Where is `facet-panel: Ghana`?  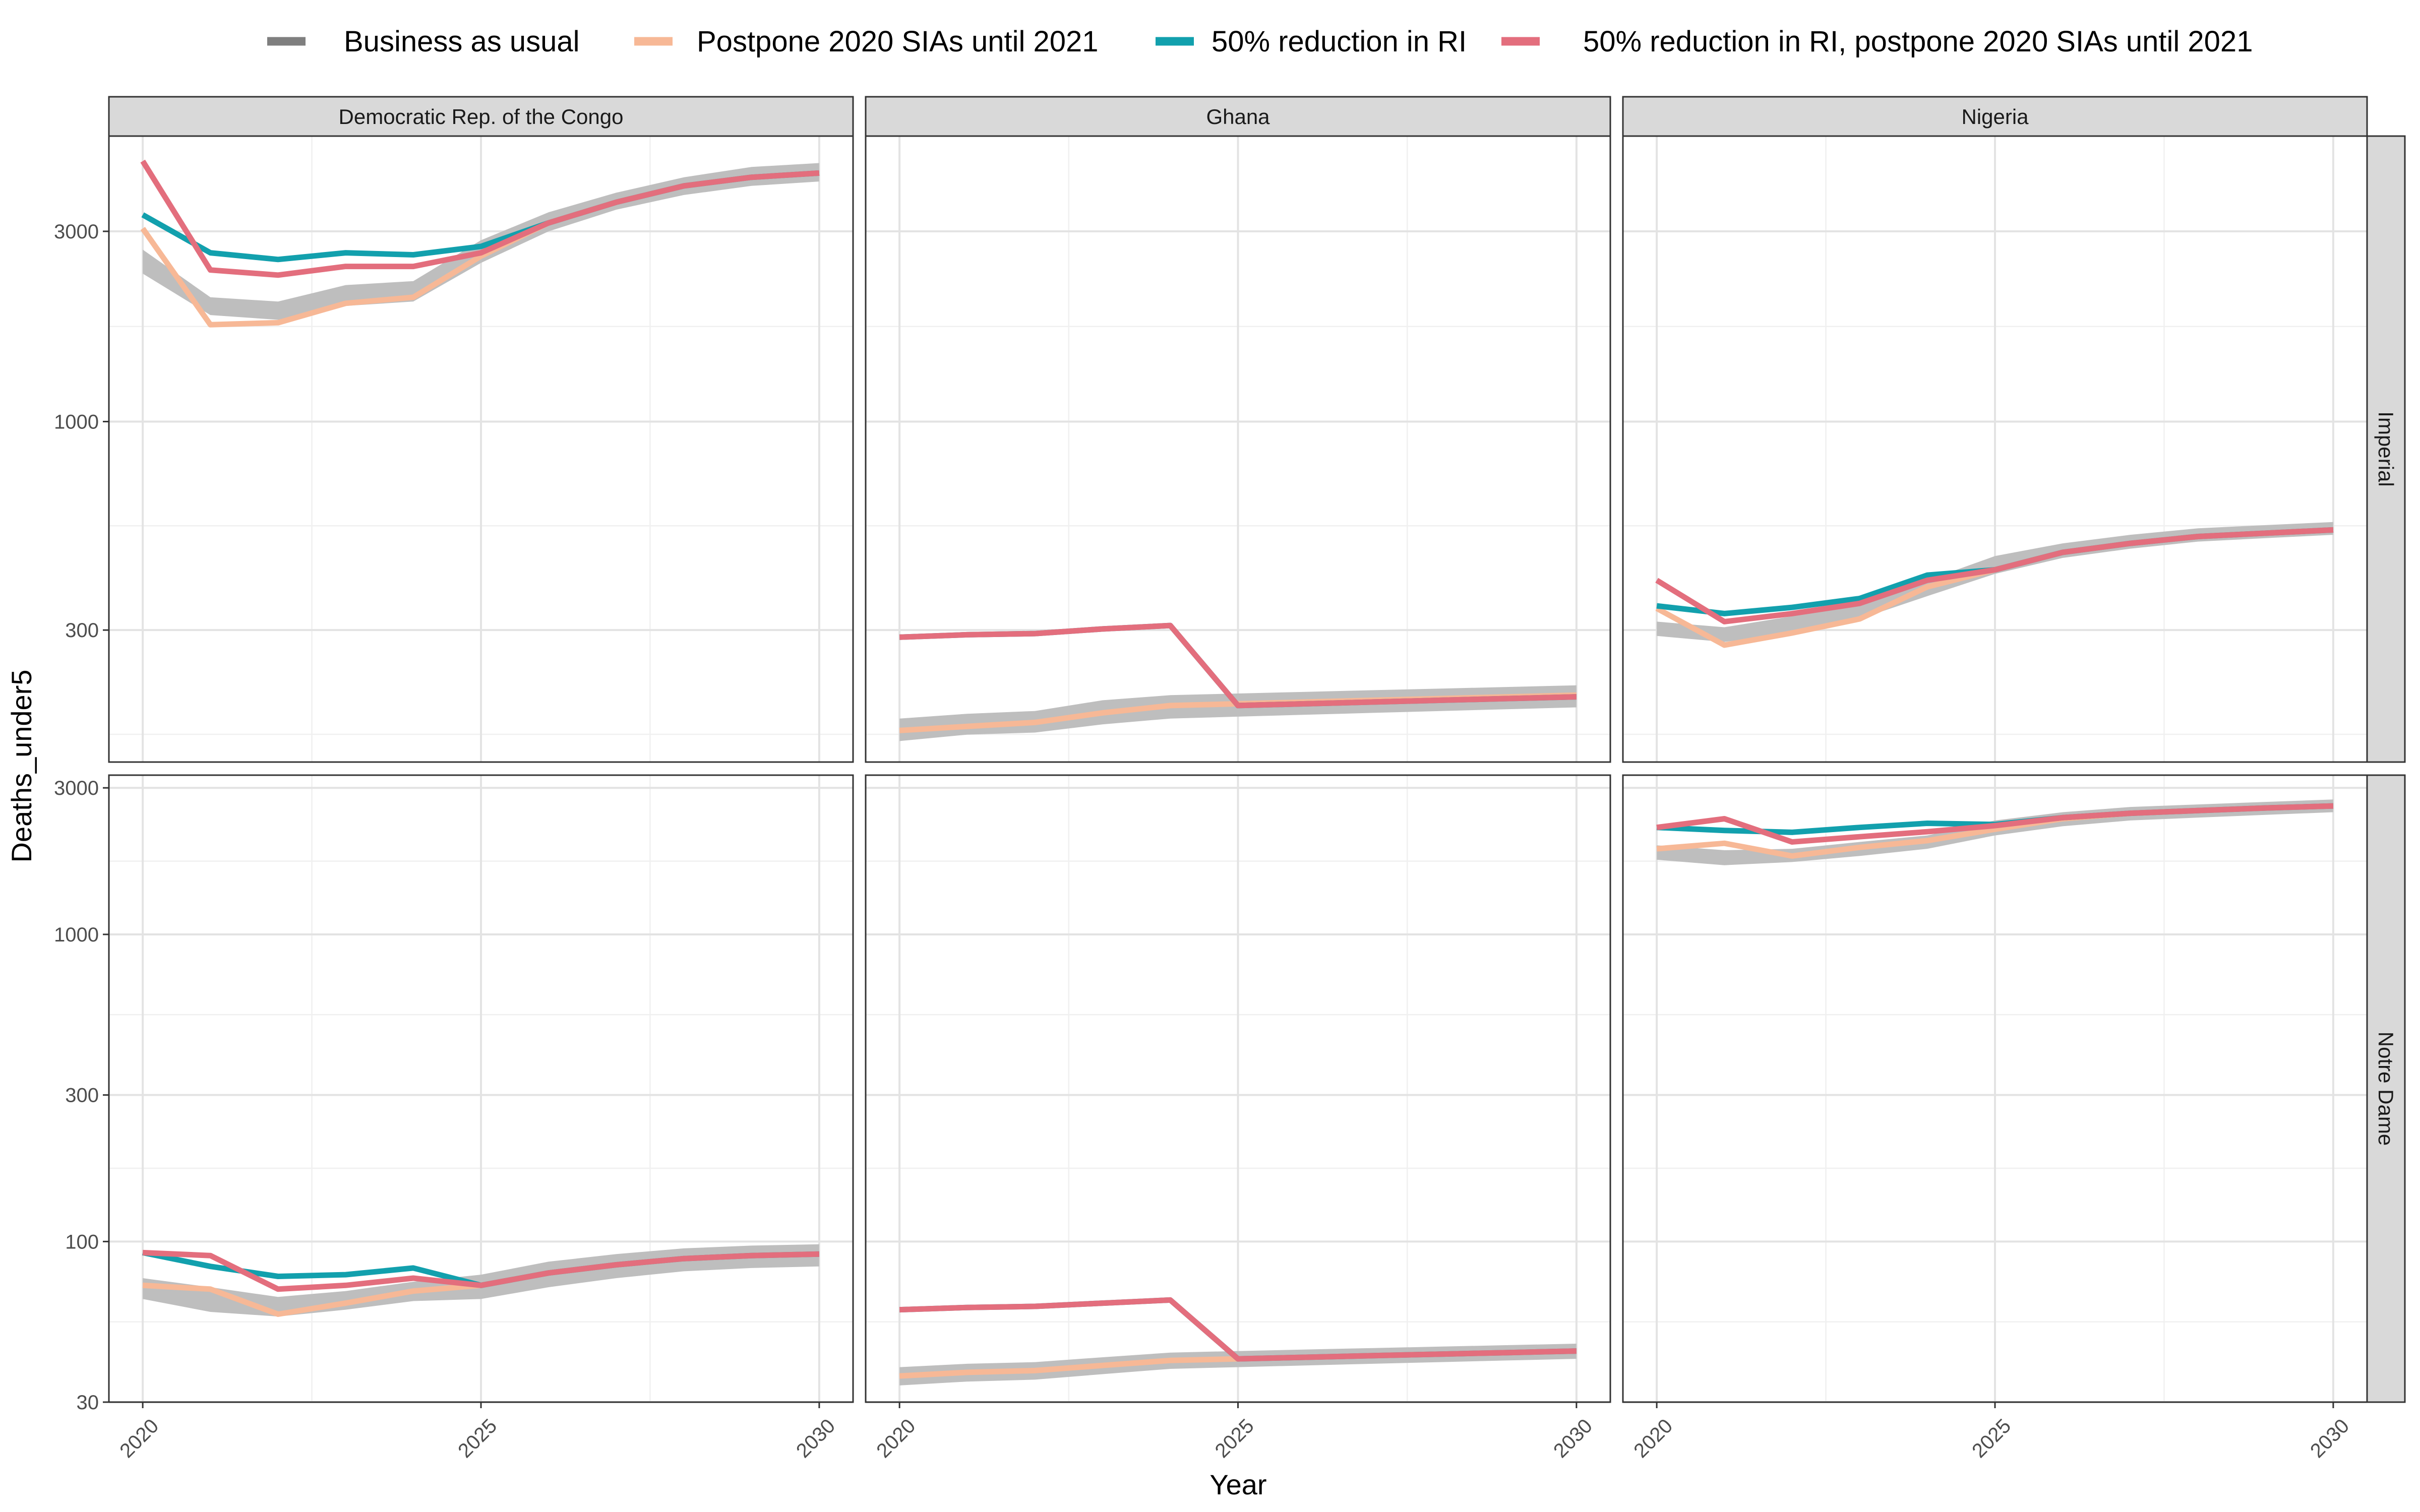
facet-panel: Ghana is located at coordinates (1238, 430).